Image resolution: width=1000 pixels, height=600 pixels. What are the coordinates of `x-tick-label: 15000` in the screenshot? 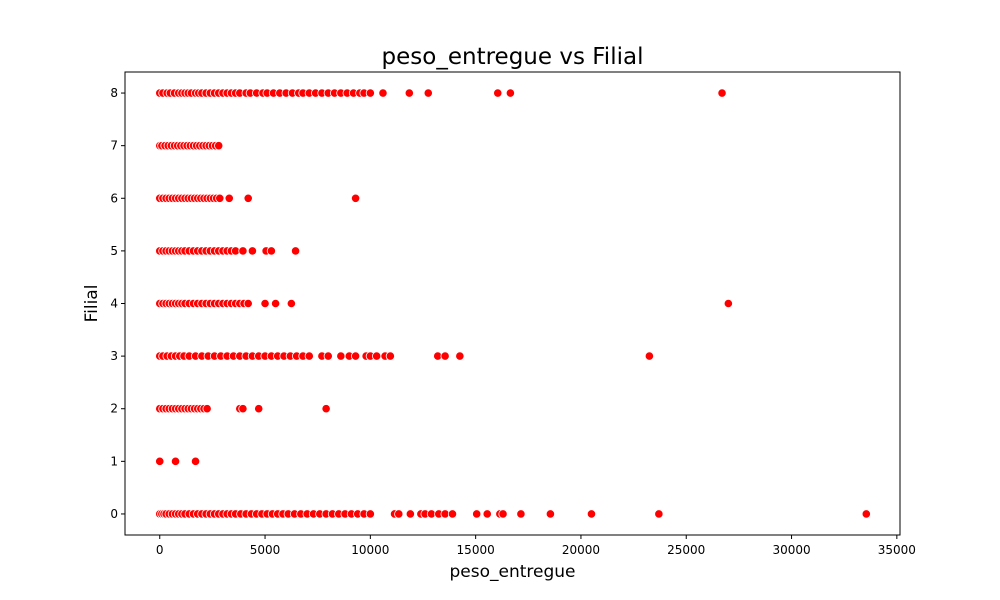 It's located at (476, 550).